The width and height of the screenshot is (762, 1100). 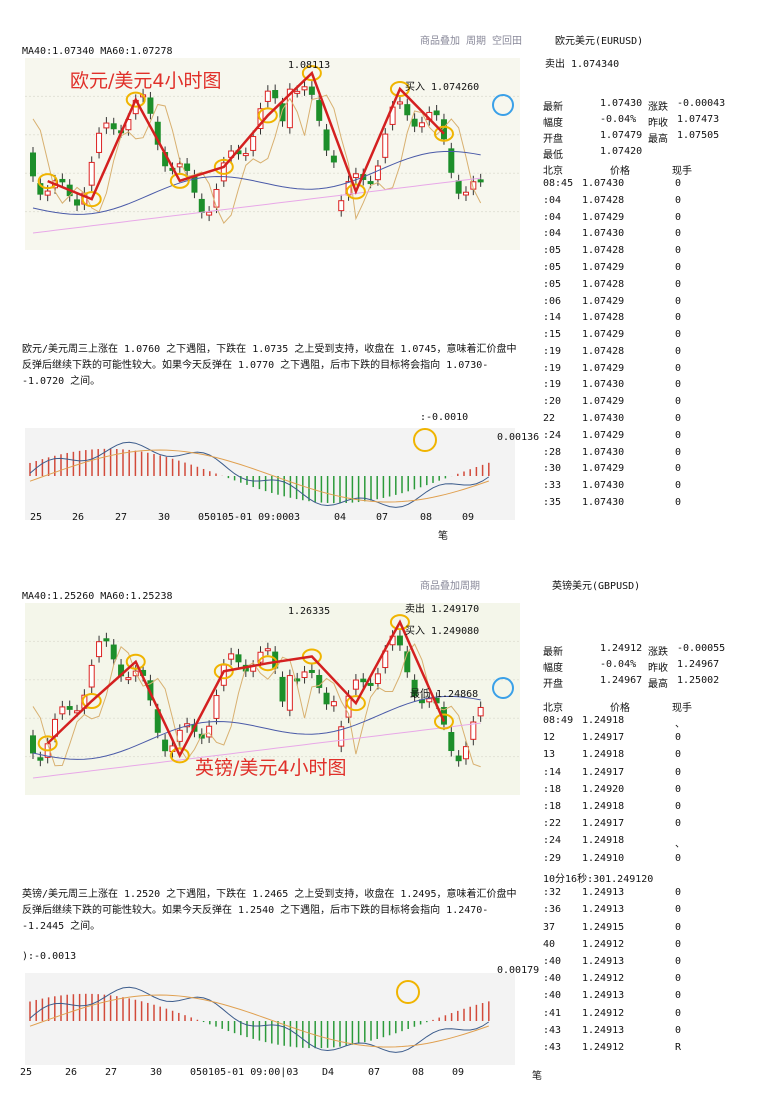 What do you see at coordinates (552, 893) in the screenshot?
I see `tick-cell: :32` at bounding box center [552, 893].